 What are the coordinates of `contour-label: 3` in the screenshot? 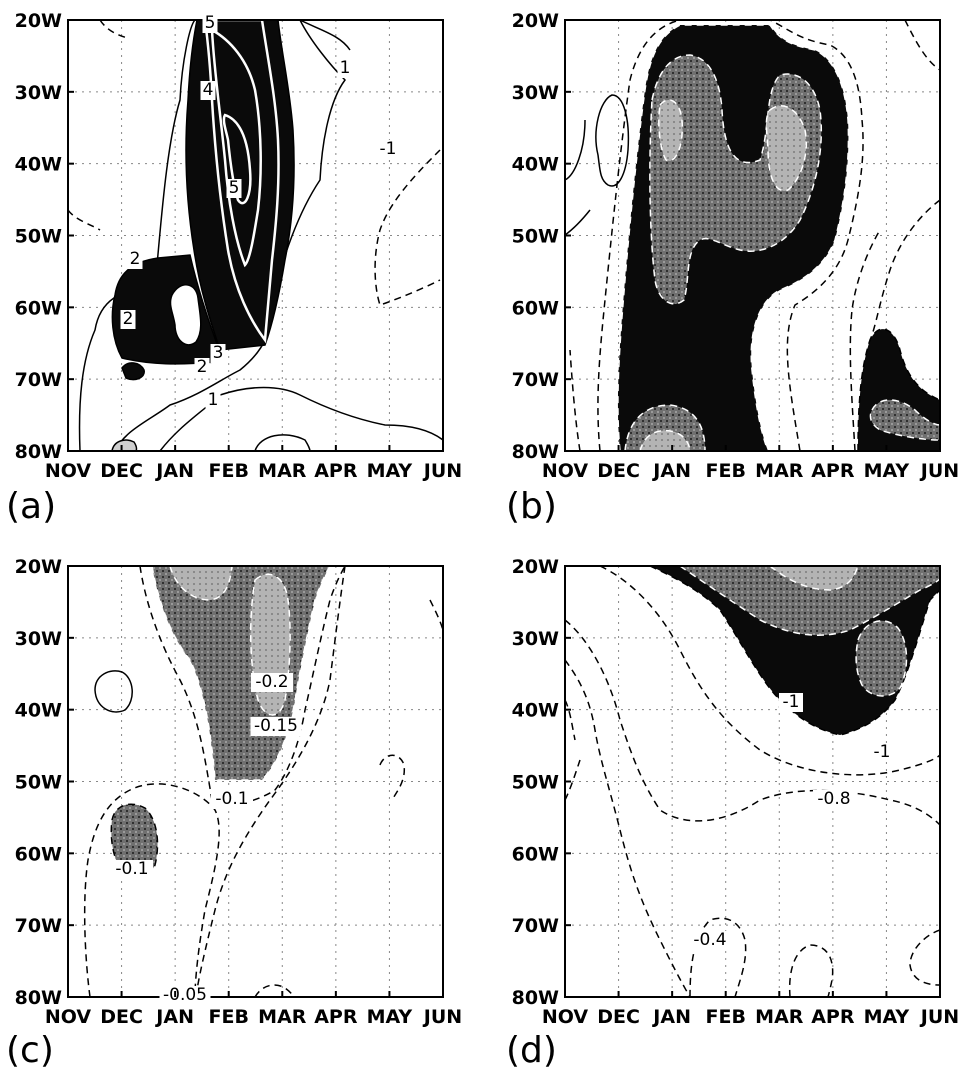 It's located at (218, 353).